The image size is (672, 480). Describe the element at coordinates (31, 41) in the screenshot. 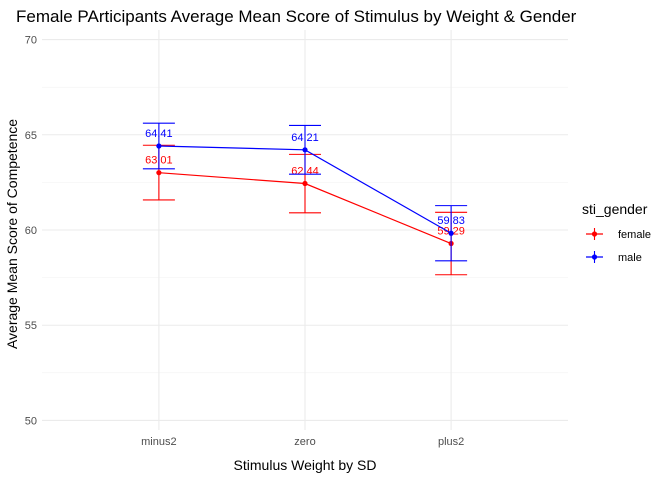

I see `y-tick-label: 70` at that location.